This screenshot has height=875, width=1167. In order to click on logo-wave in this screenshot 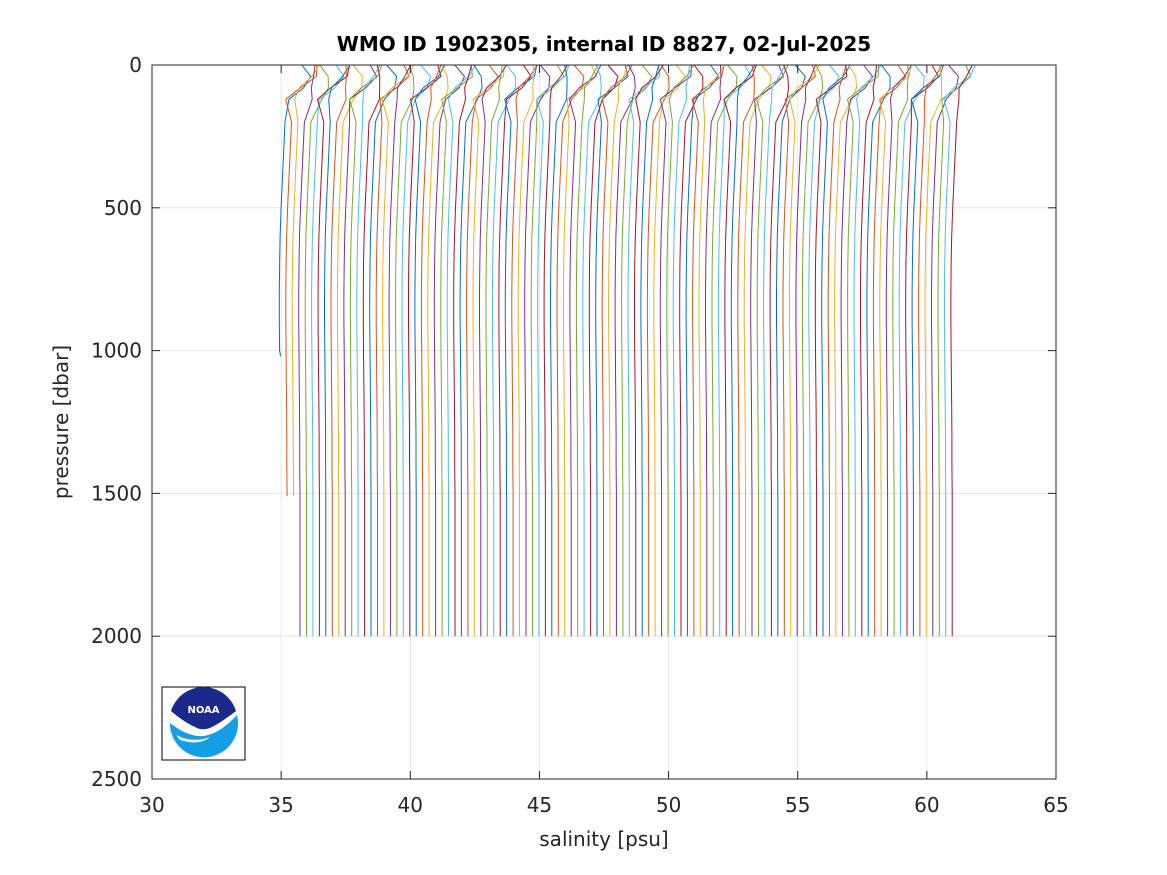, I will do `click(193, 739)`.